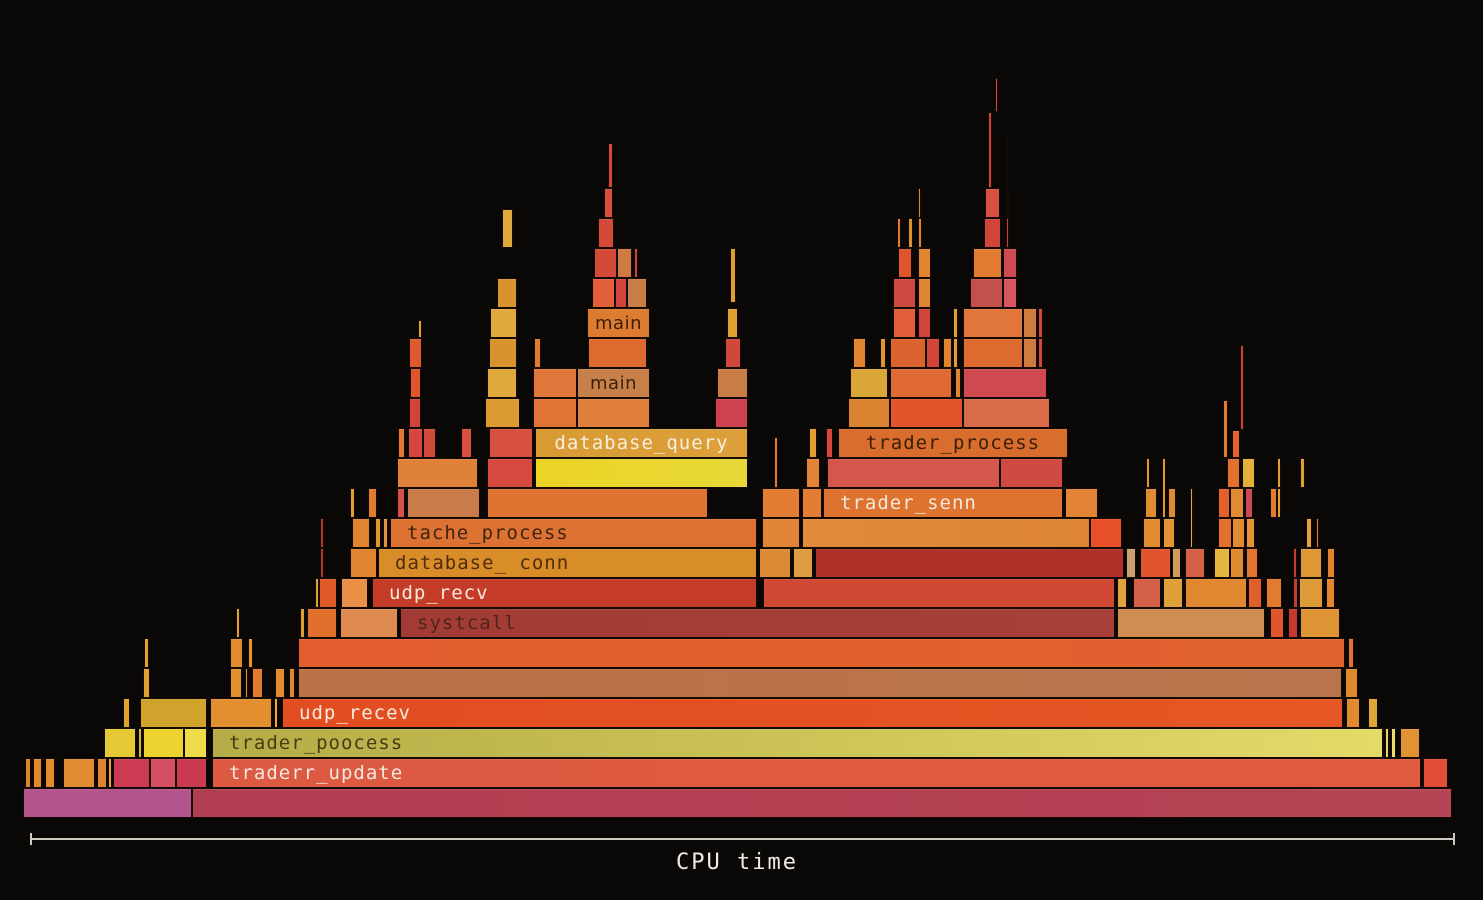 The height and width of the screenshot is (900, 1483). Describe the element at coordinates (618, 323) in the screenshot. I see `frame-main: main` at that location.